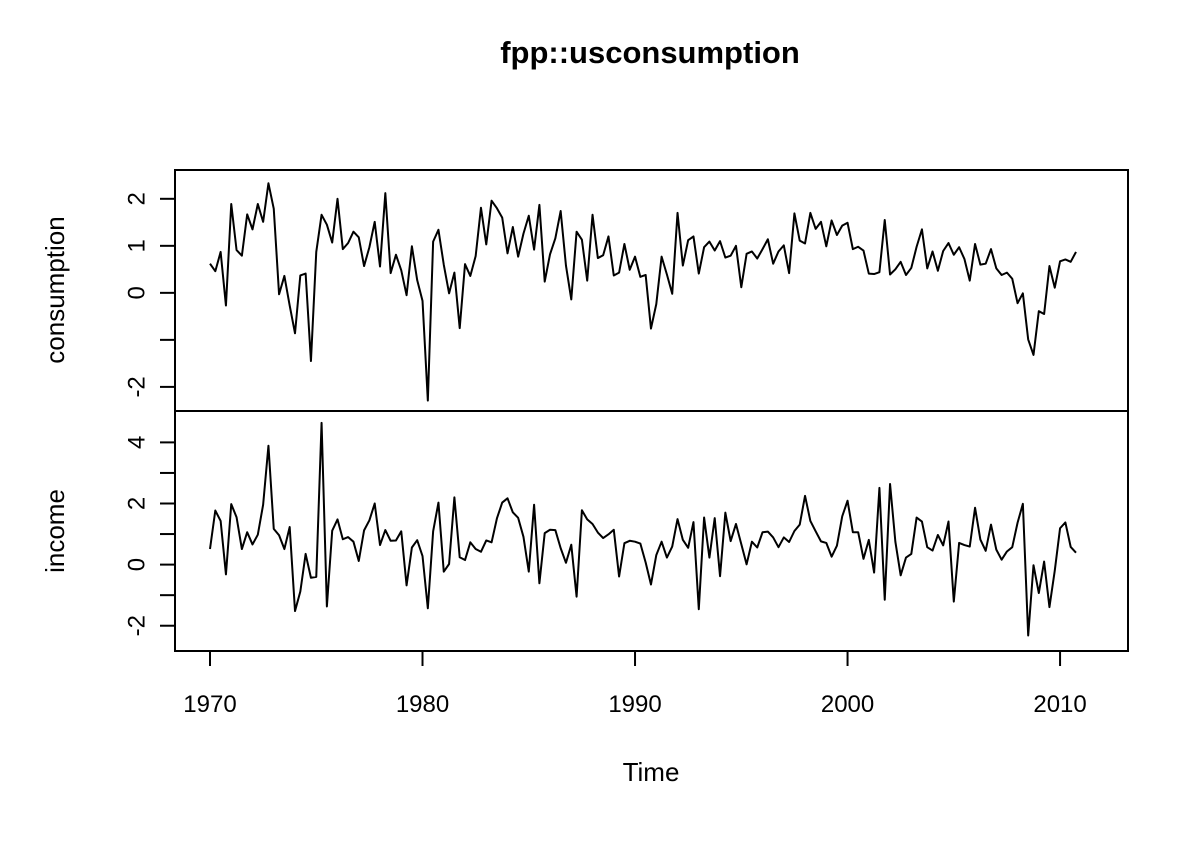 The image size is (1200, 857). Describe the element at coordinates (634, 704) in the screenshot. I see `x-tick-label: 1990` at that location.